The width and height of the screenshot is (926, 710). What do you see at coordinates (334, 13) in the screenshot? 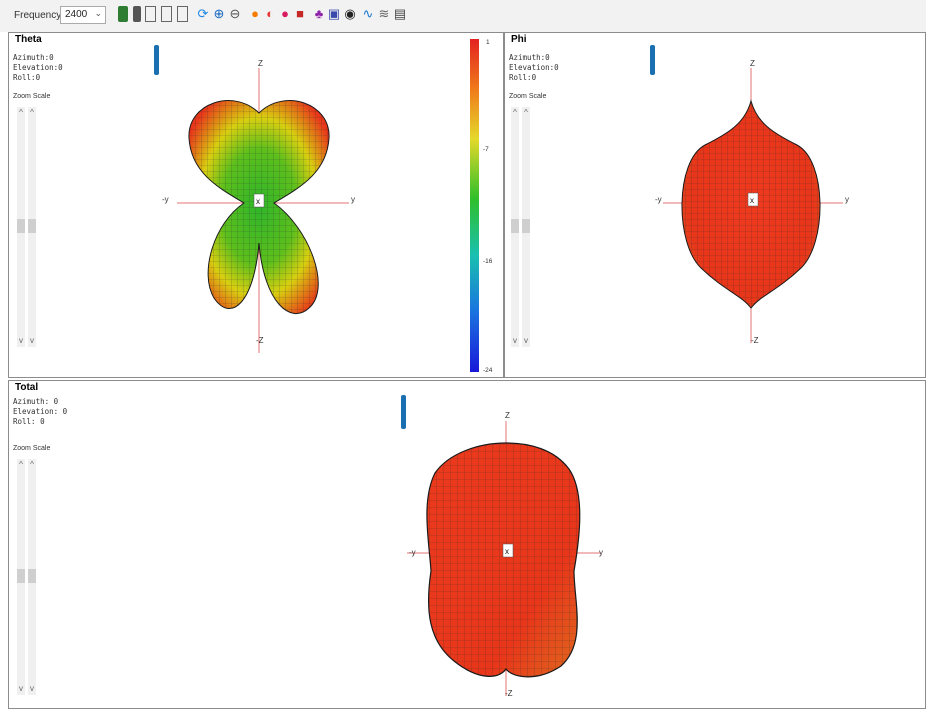
I see `image-icon: ▣` at bounding box center [334, 13].